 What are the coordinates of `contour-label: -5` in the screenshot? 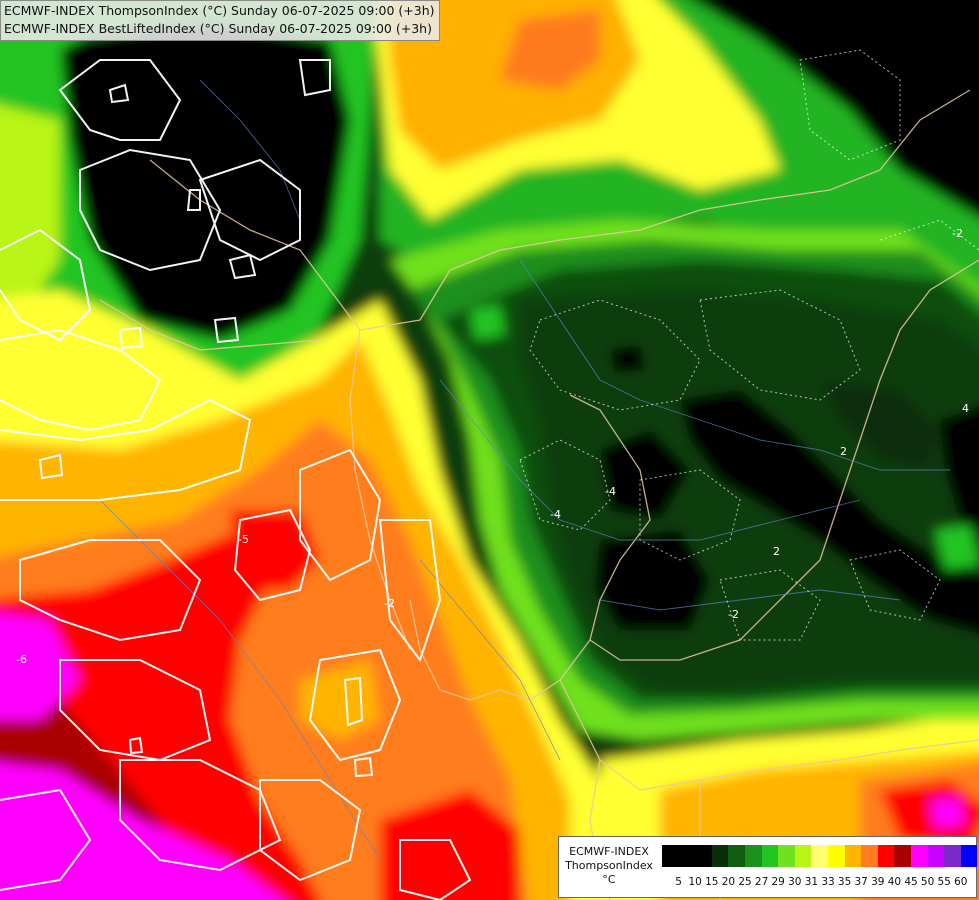 It's located at (243, 539).